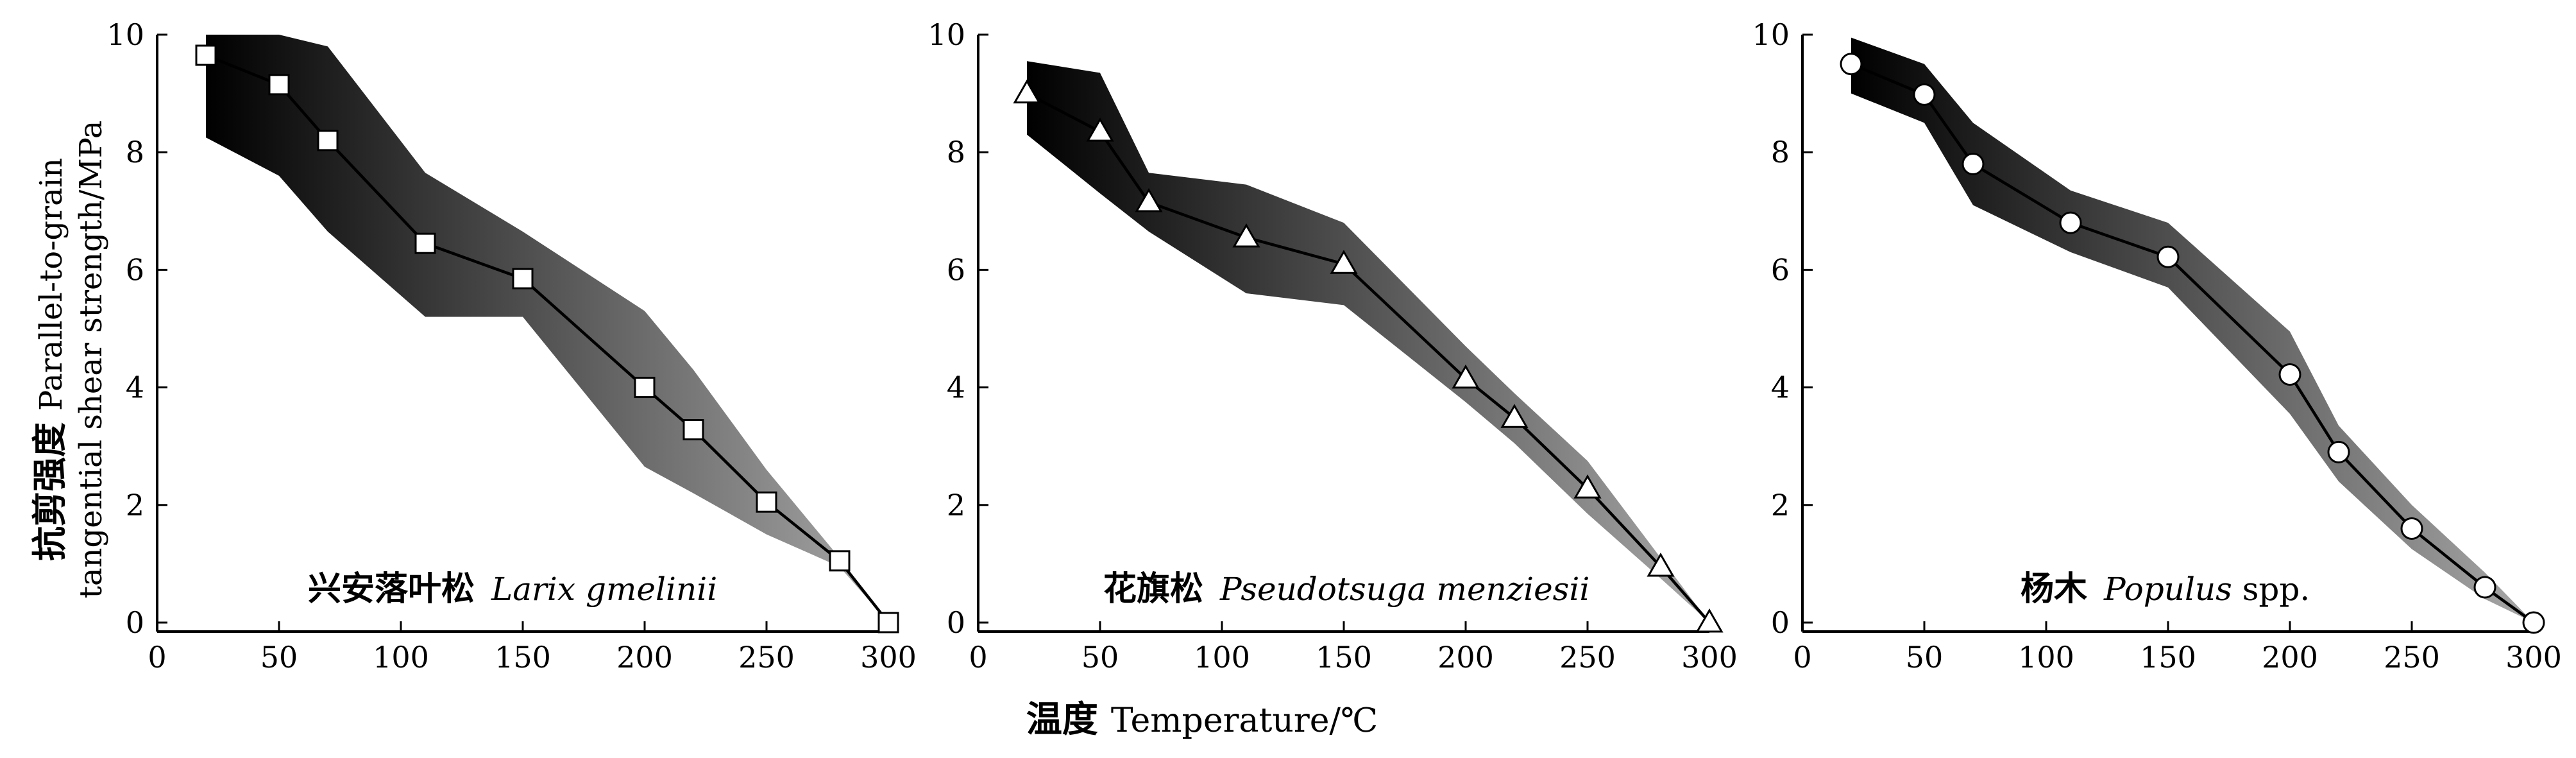 The height and width of the screenshot is (758, 2576). I want to click on species-name-suffix: spp., so click(2271, 589).